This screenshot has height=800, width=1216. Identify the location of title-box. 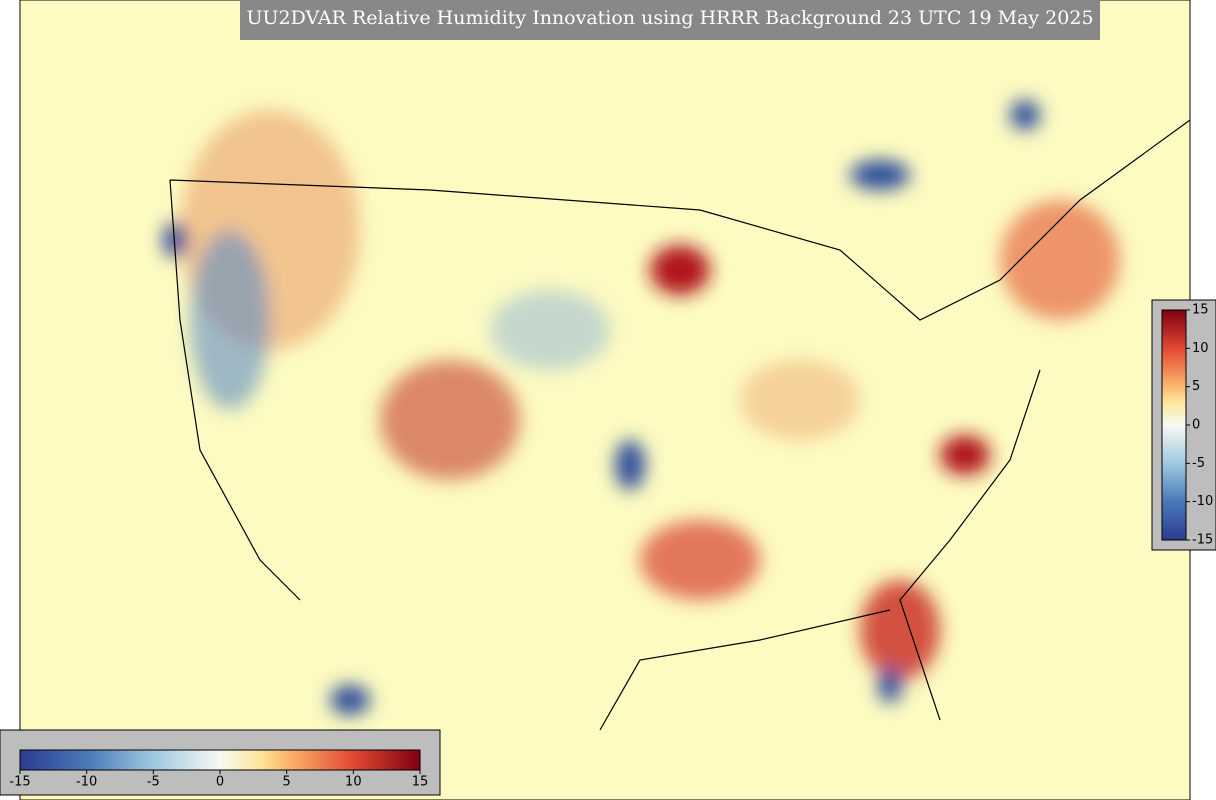
(670, 20).